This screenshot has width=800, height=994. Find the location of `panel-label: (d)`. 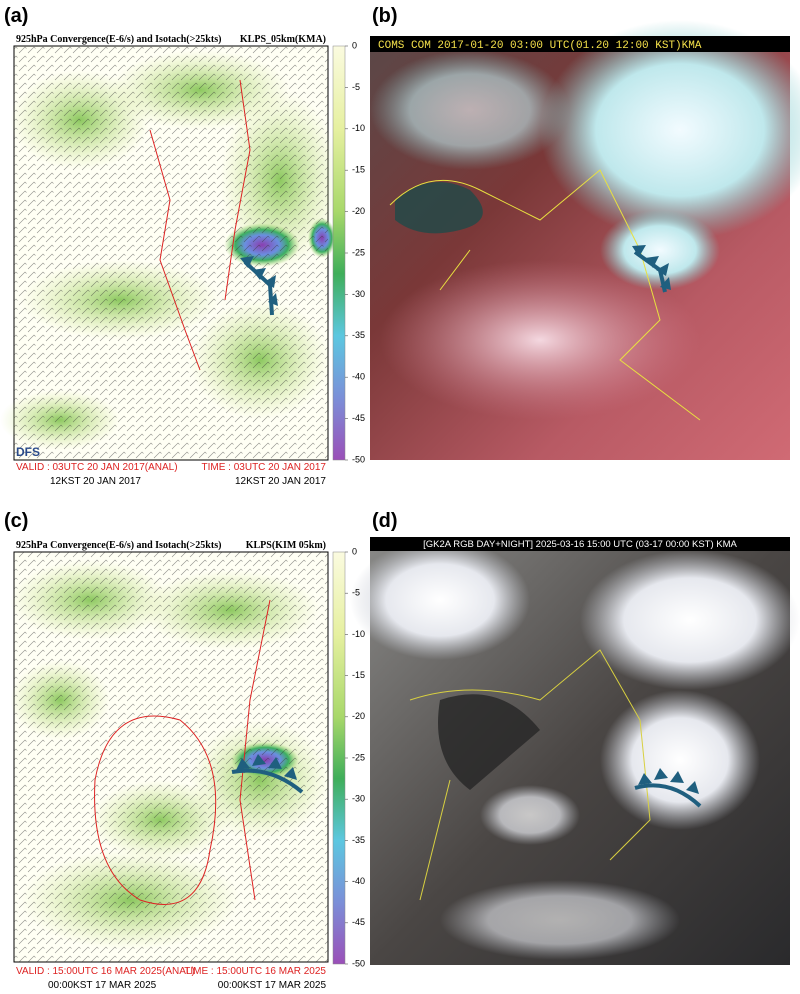

panel-label: (d) is located at coordinates (385, 521).